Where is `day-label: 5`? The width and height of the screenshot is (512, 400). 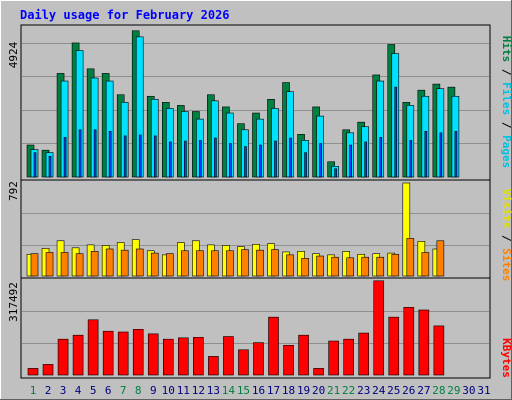 day-label: 5 is located at coordinates (93, 390).